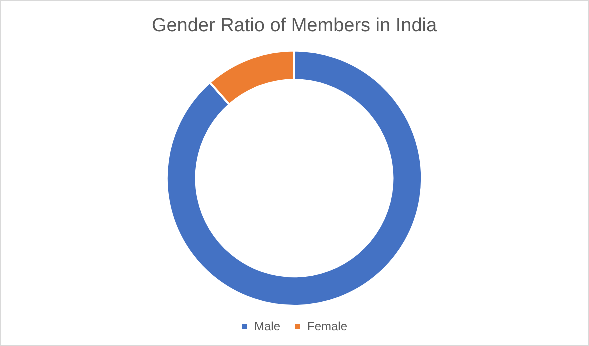 Image resolution: width=589 pixels, height=346 pixels. Describe the element at coordinates (295, 26) in the screenshot. I see `chart-title: Gender Ratio of Members in India` at that location.